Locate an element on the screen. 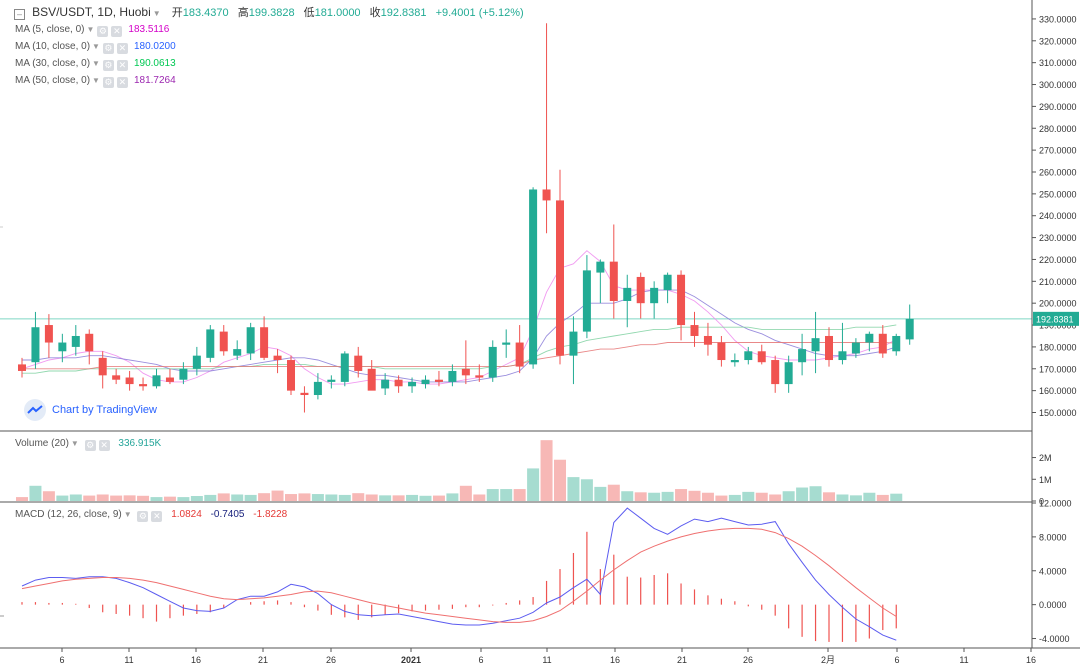 This screenshot has height=671, width=1080. macd-label: MACD (12, 26, close, 9) is located at coordinates (68, 514).